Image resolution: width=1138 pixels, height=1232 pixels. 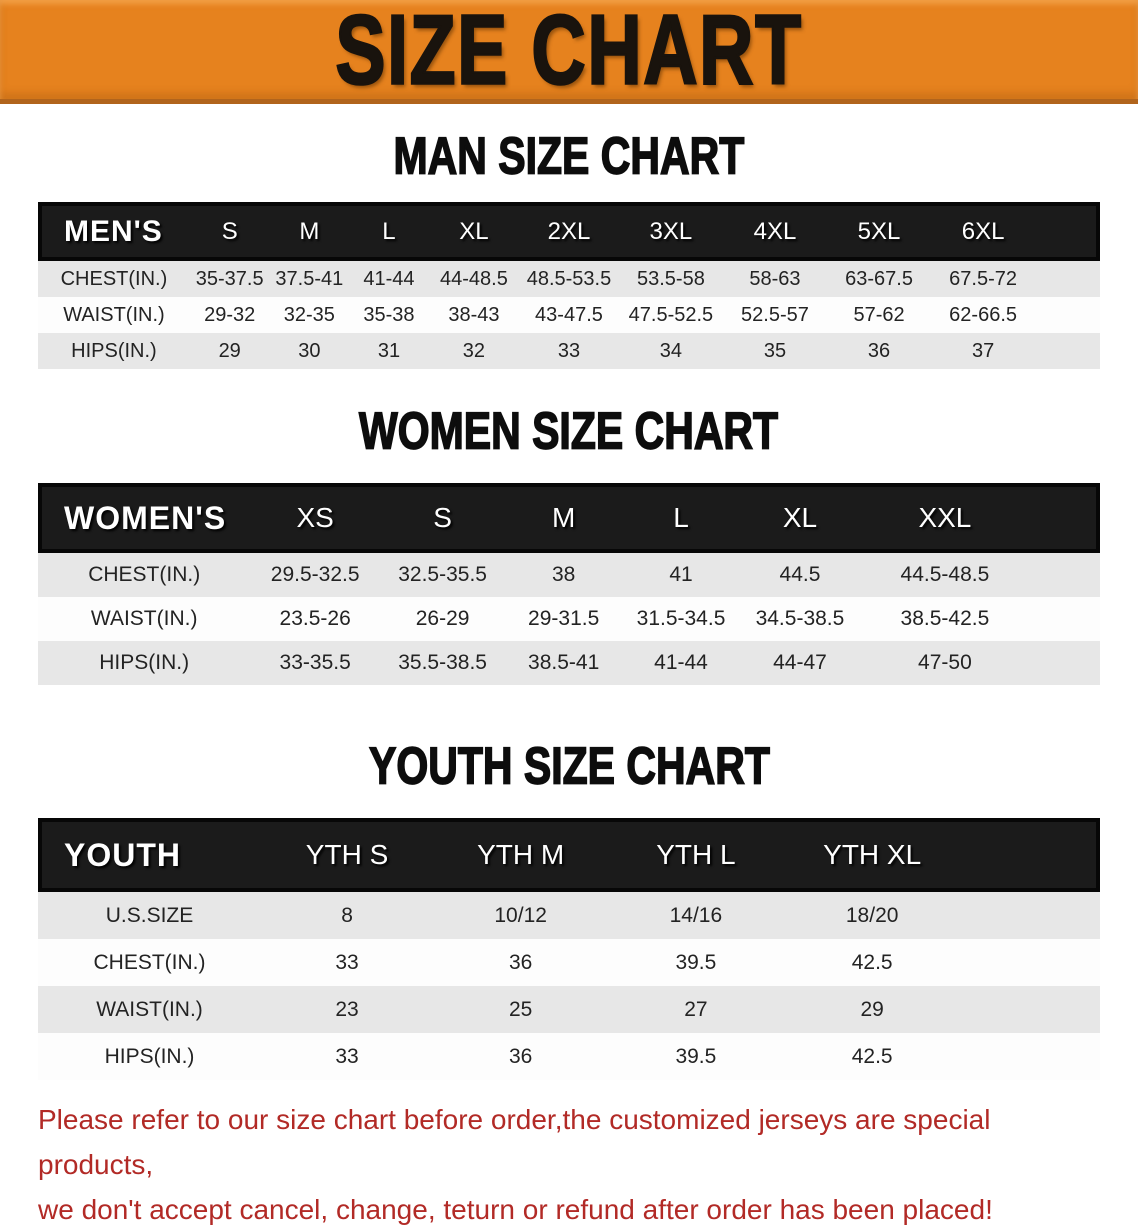 What do you see at coordinates (564, 663) in the screenshot?
I see `table-cell: 38.5-41` at bounding box center [564, 663].